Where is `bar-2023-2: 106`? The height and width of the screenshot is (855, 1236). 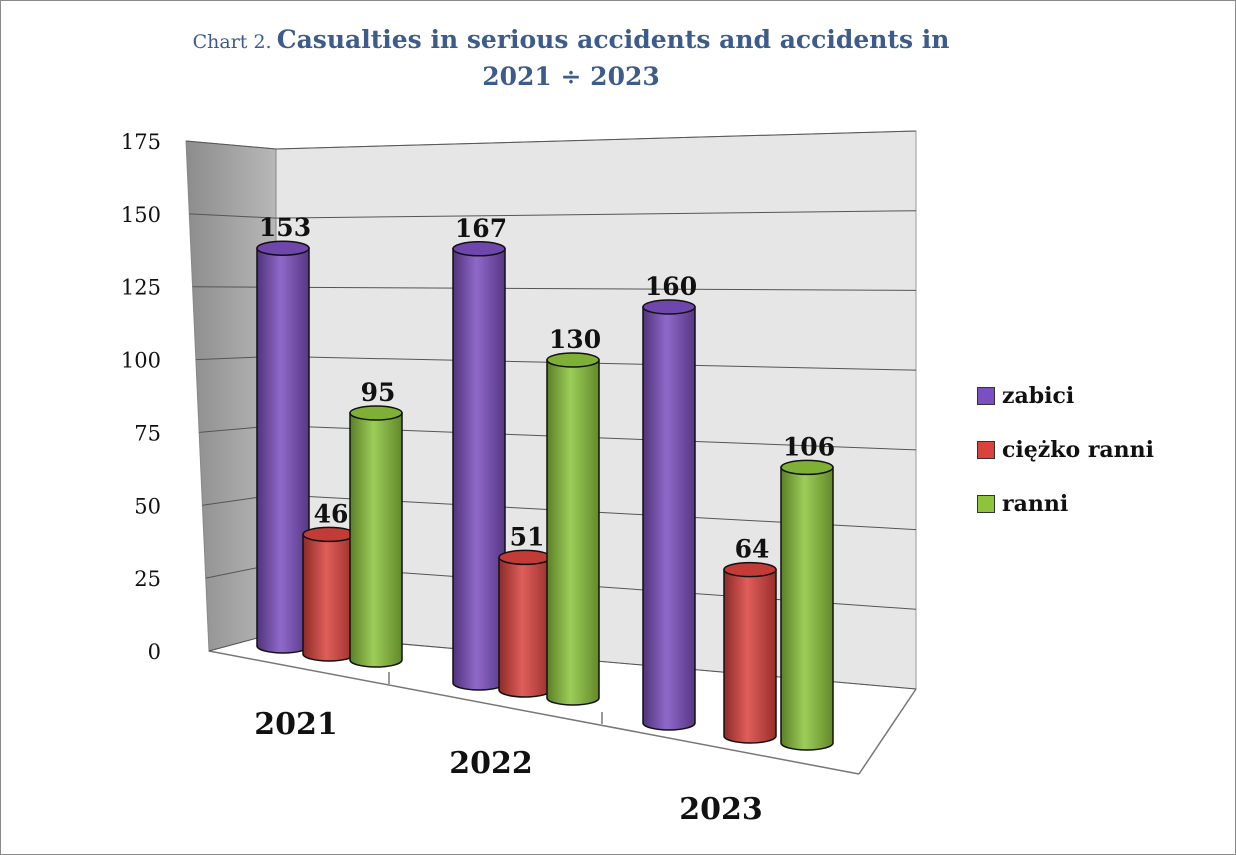 bar-2023-2: 106 is located at coordinates (807, 591).